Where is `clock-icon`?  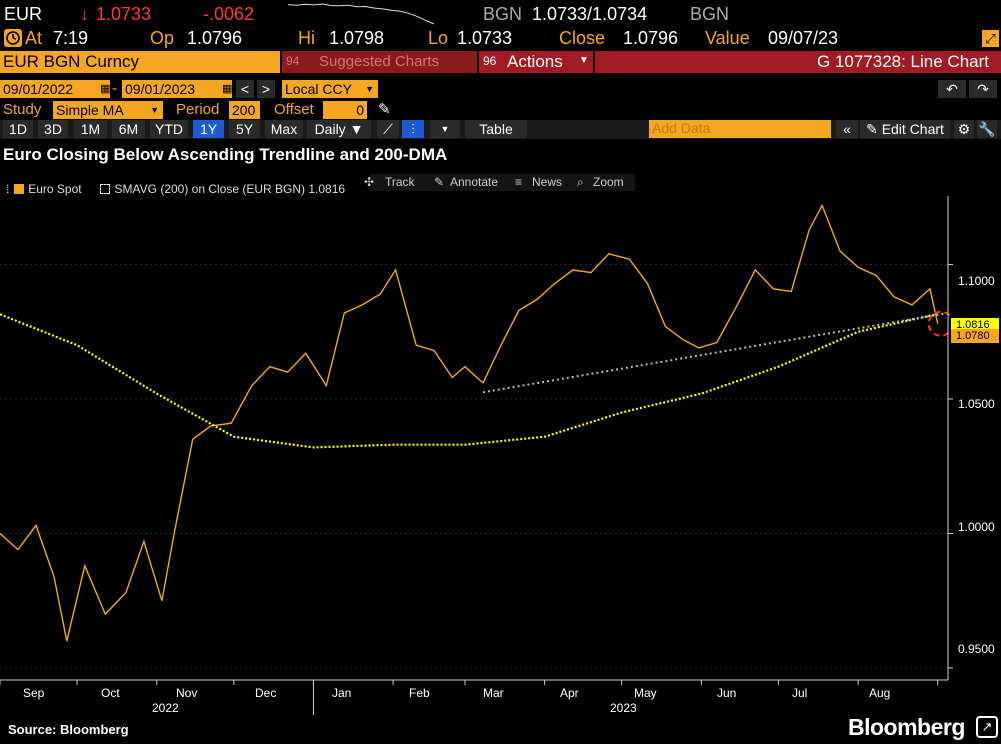 clock-icon is located at coordinates (13, 38).